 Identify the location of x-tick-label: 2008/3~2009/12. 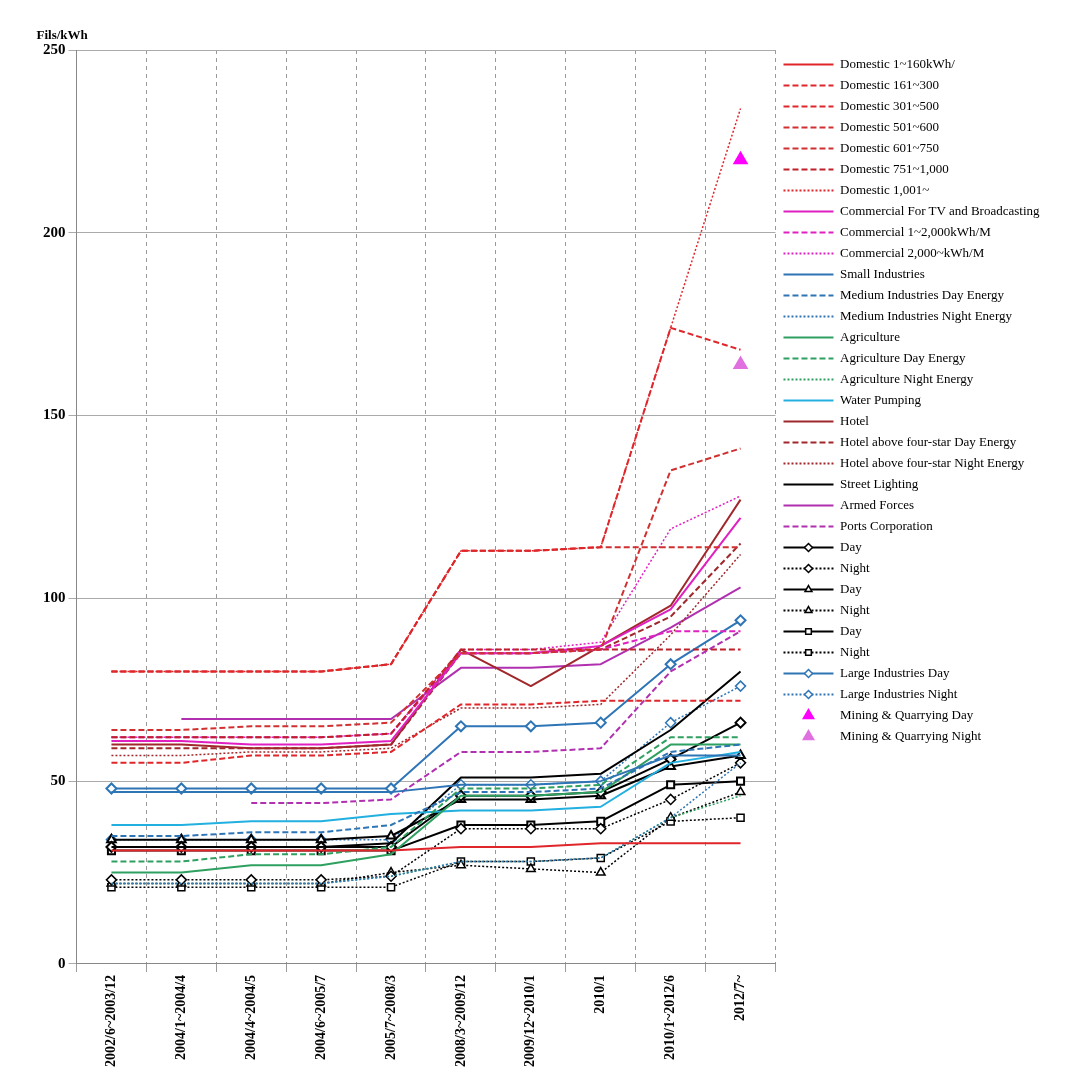
(460, 1020).